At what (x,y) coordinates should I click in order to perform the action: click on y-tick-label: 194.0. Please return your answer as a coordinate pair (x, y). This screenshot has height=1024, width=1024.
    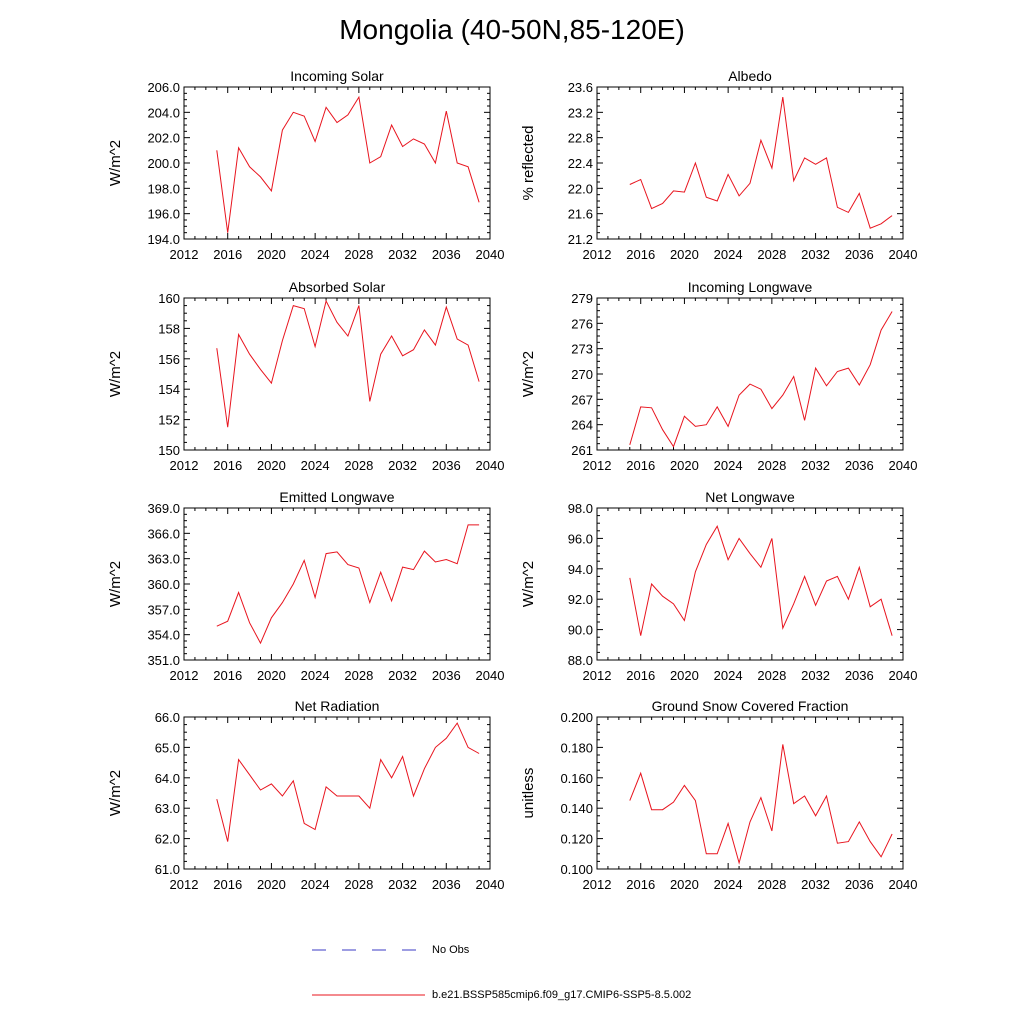
    Looking at the image, I should click on (163, 239).